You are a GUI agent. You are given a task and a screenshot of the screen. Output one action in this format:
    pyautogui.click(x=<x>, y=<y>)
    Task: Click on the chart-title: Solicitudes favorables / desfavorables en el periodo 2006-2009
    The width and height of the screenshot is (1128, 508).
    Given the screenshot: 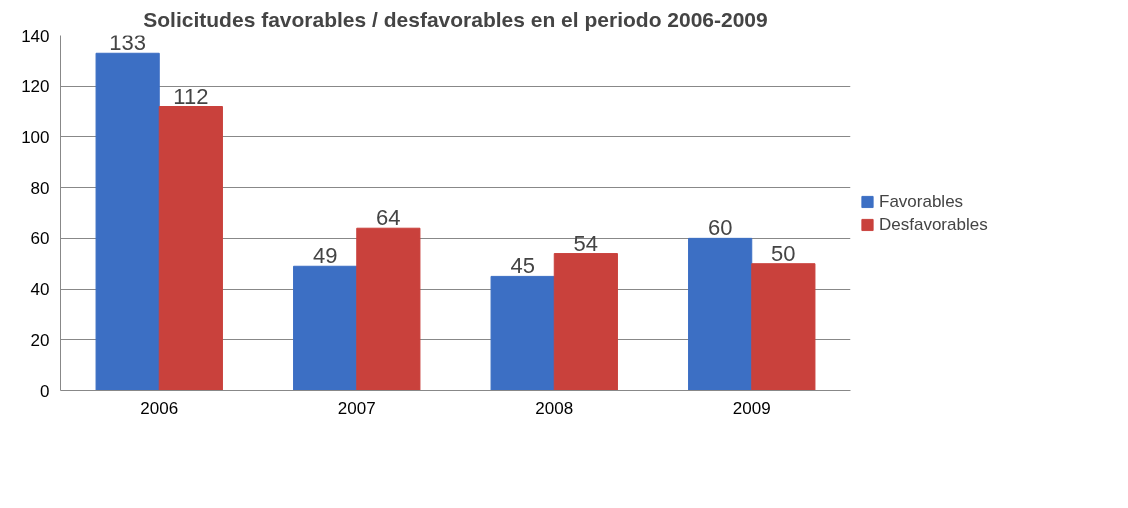 What is the action you would take?
    pyautogui.click(x=455, y=19)
    